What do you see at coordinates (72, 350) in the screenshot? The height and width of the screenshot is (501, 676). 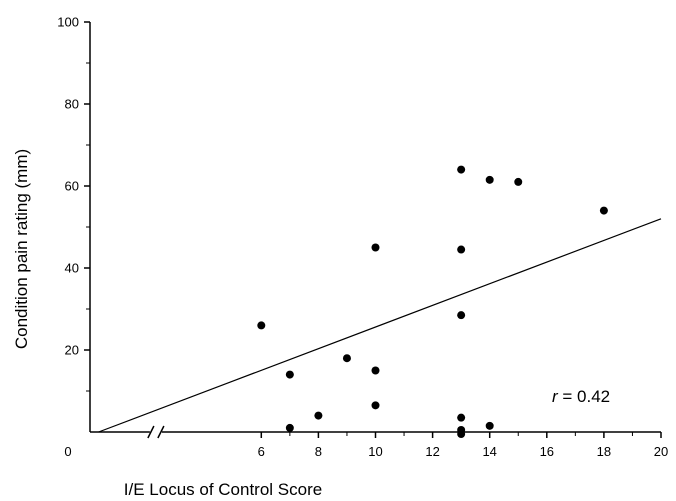 I see `y-tick-label: 20` at bounding box center [72, 350].